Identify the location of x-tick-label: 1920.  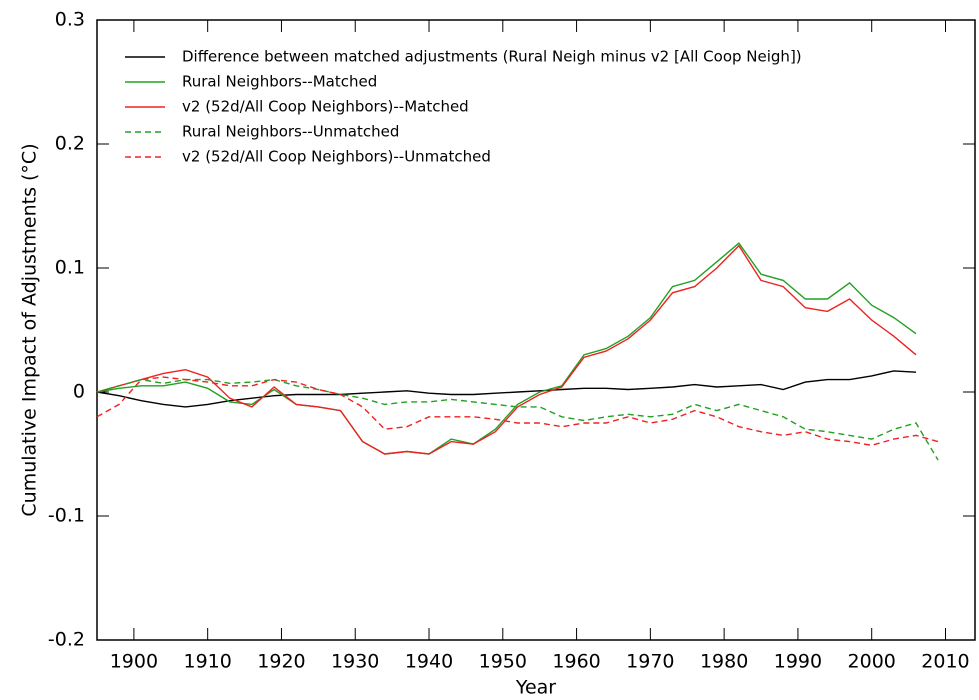
(281, 662).